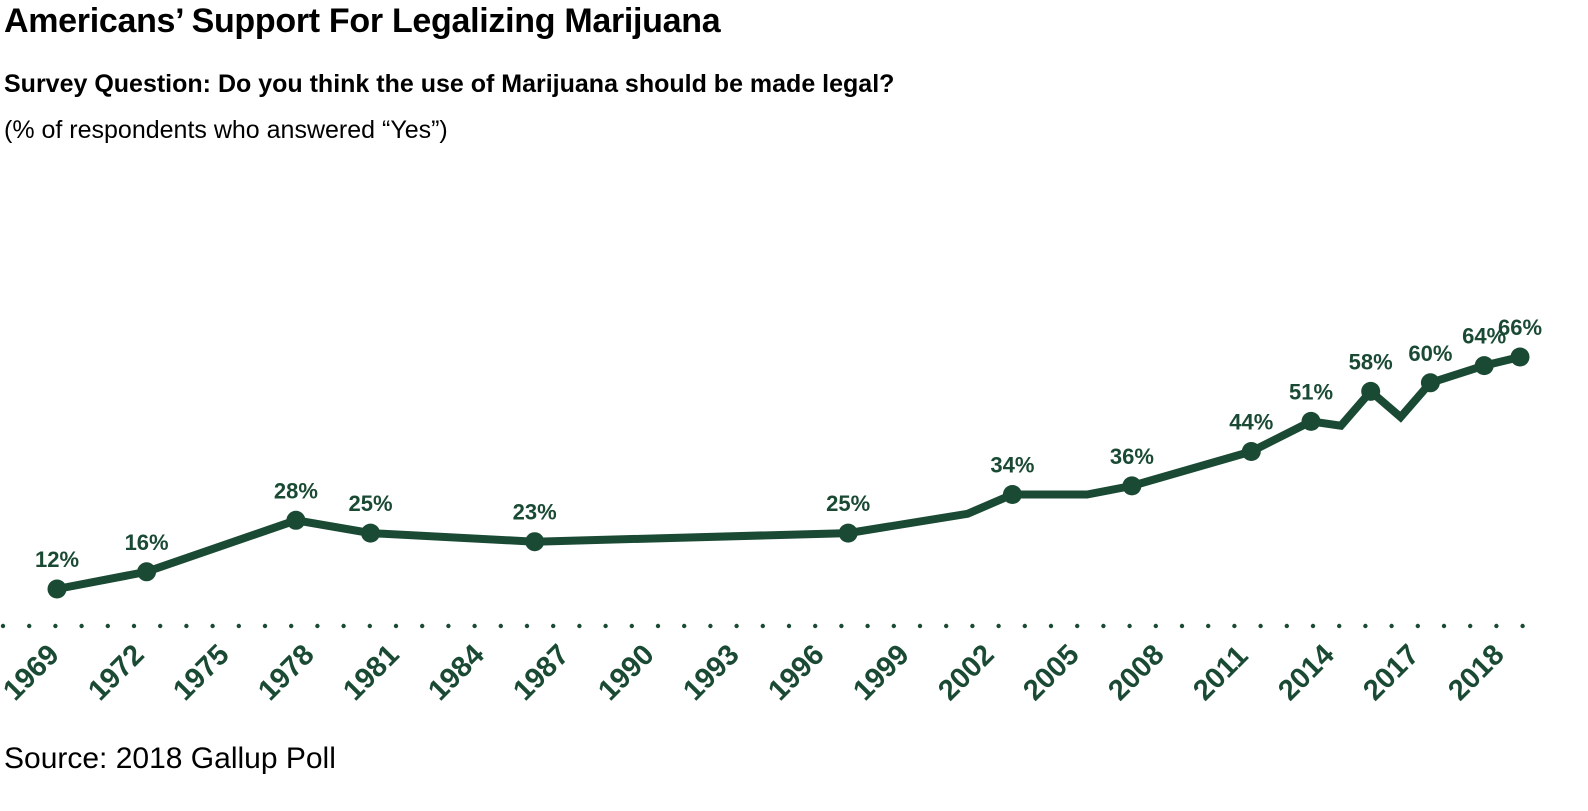 The image size is (1588, 811). What do you see at coordinates (881, 673) in the screenshot?
I see `x-tick-label: 1999` at bounding box center [881, 673].